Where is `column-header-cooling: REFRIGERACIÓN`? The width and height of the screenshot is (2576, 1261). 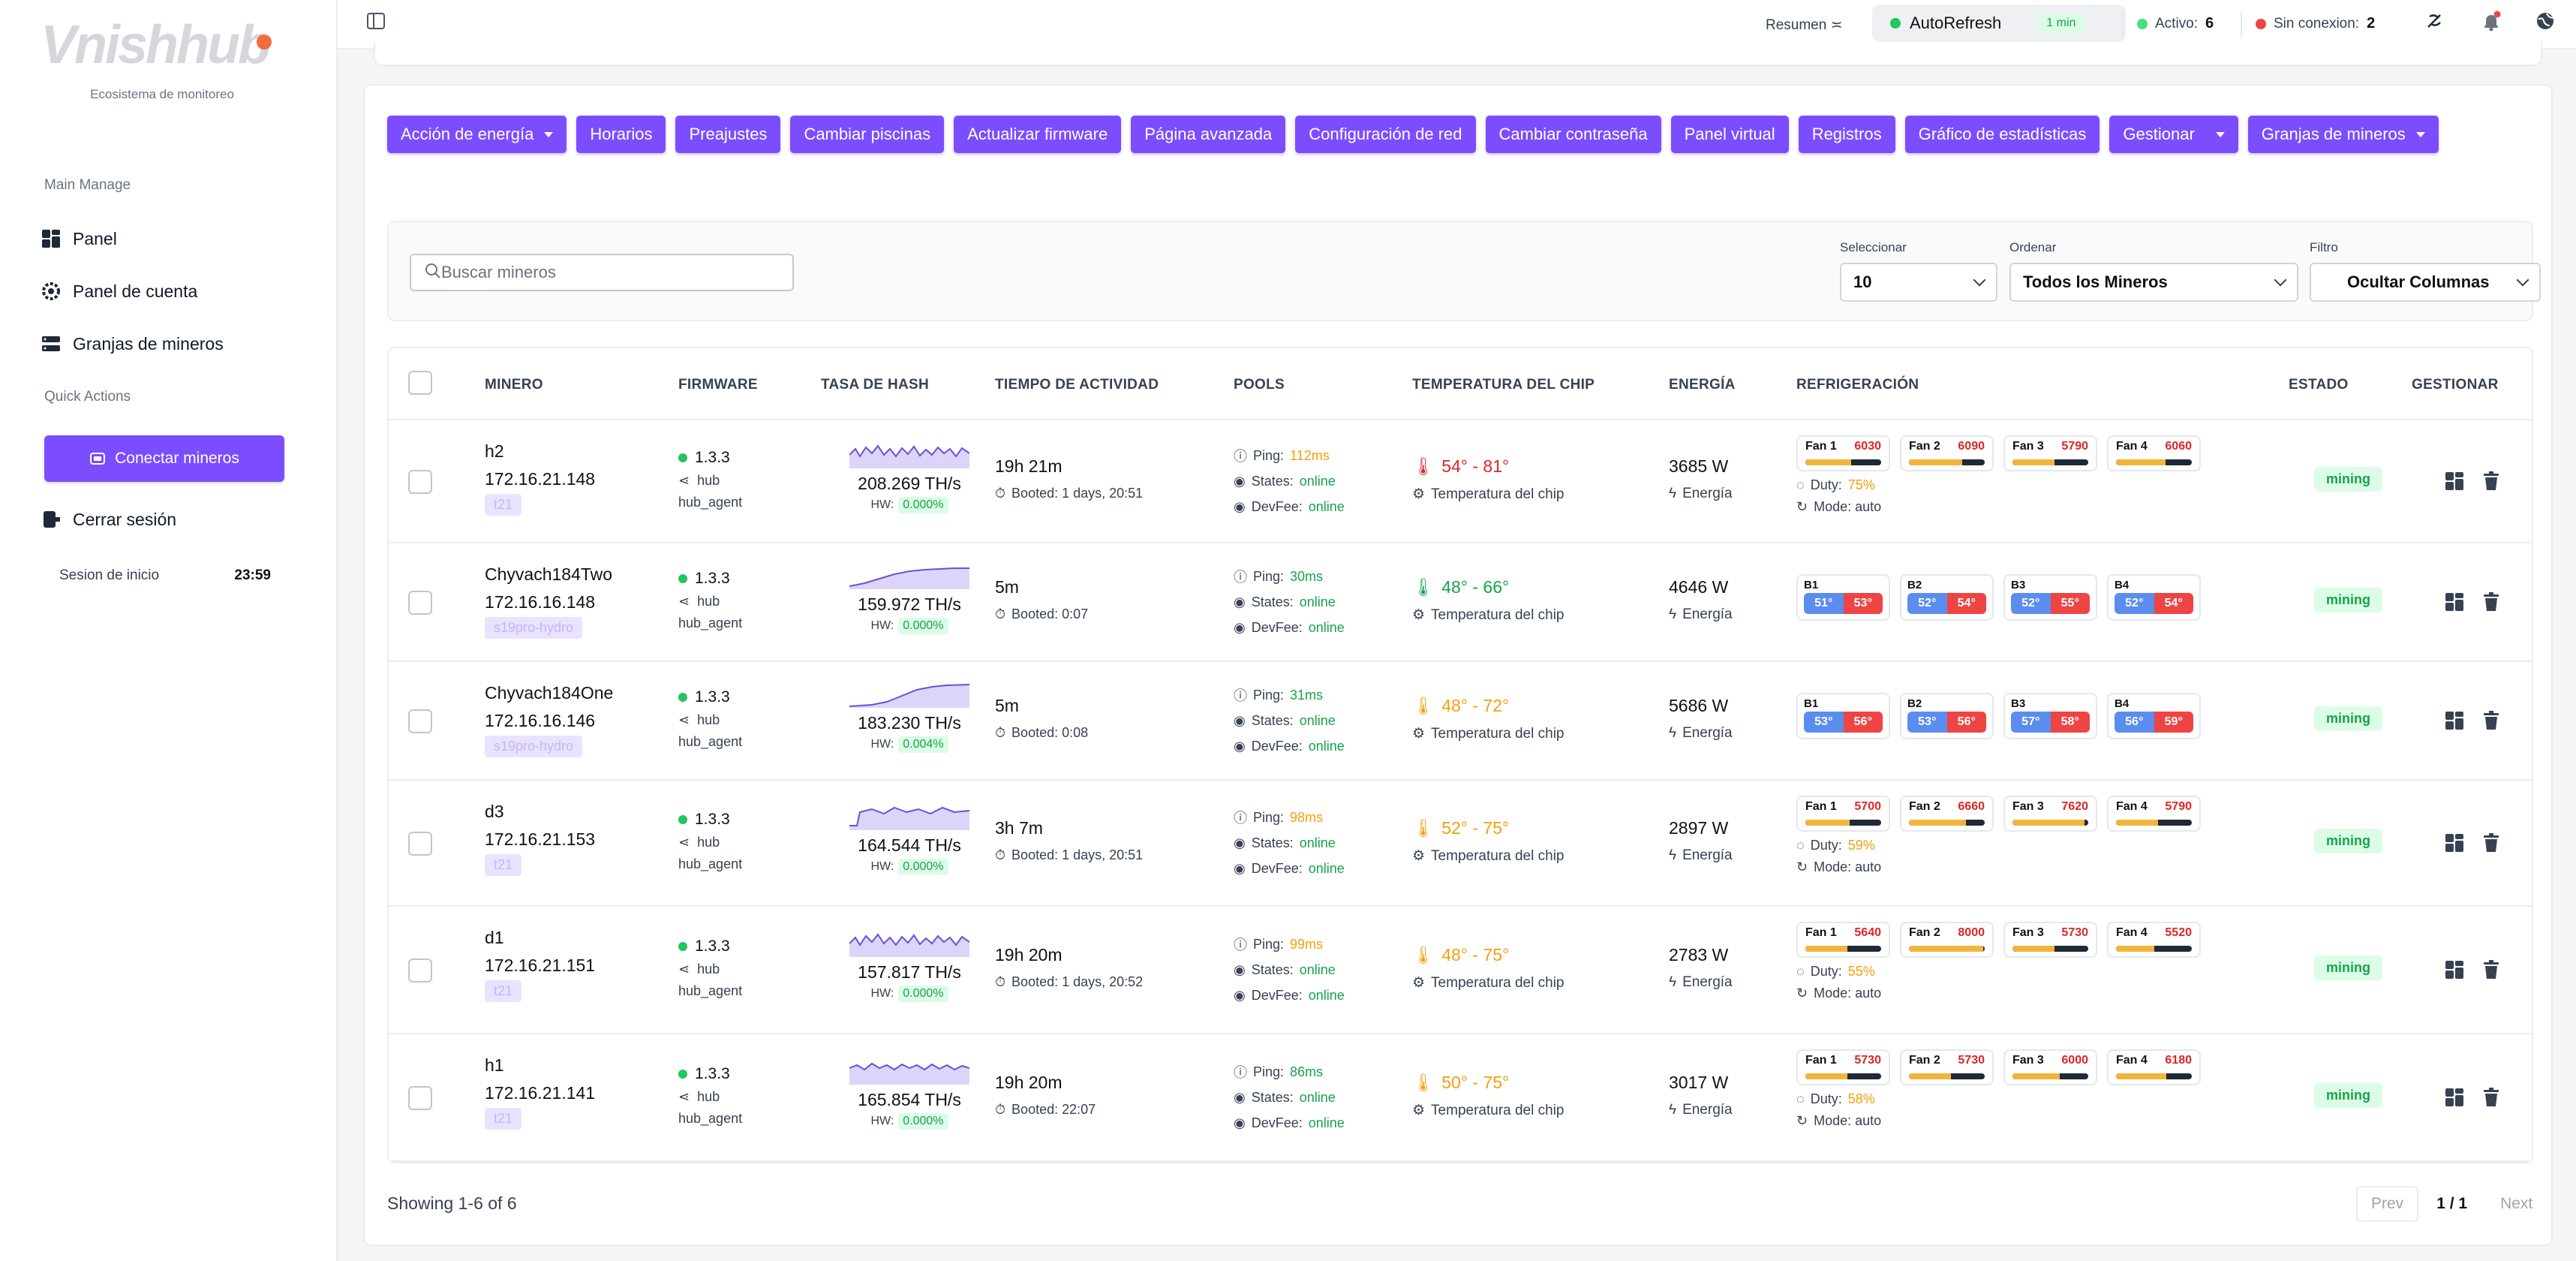 column-header-cooling: REFRIGERACIÓN is located at coordinates (1857, 385).